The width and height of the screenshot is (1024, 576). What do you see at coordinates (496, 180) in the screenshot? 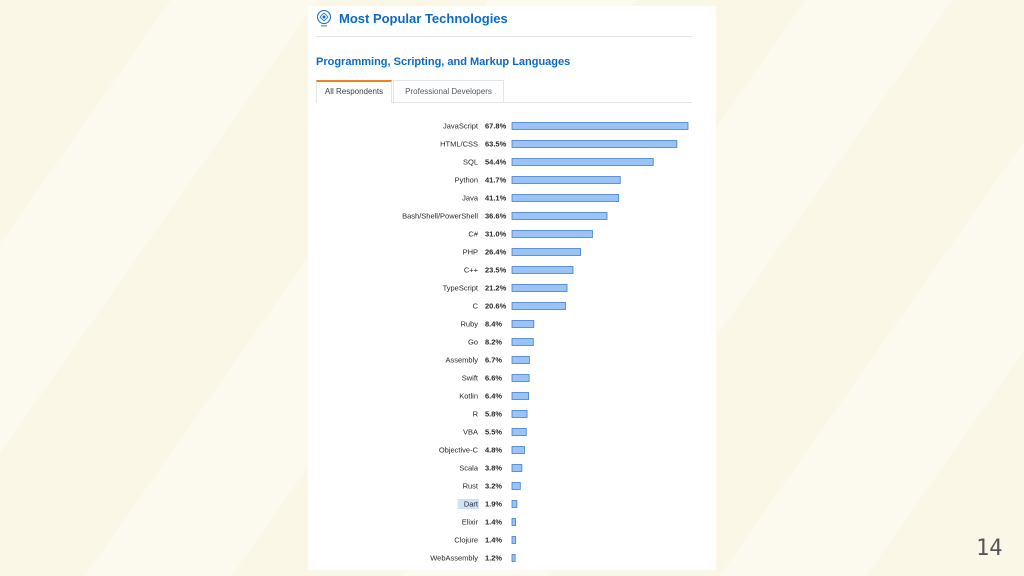
I see `value-label-python: 41.7%` at bounding box center [496, 180].